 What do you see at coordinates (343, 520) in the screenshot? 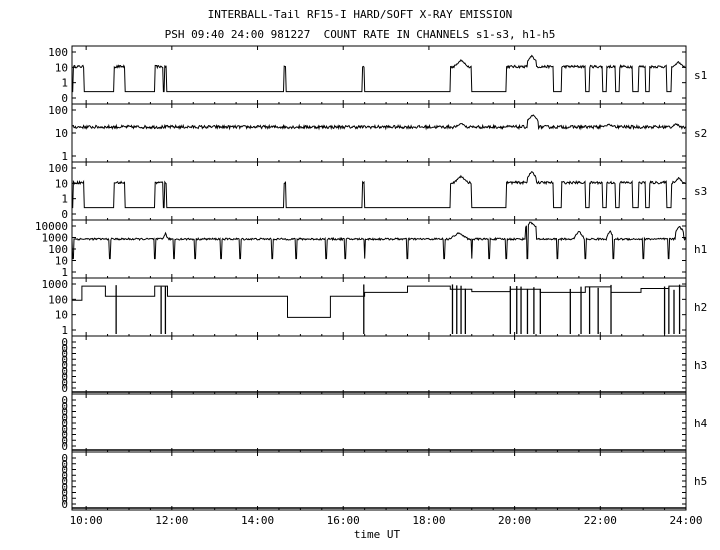
I see `x-tick-label: 16:00` at bounding box center [343, 520].